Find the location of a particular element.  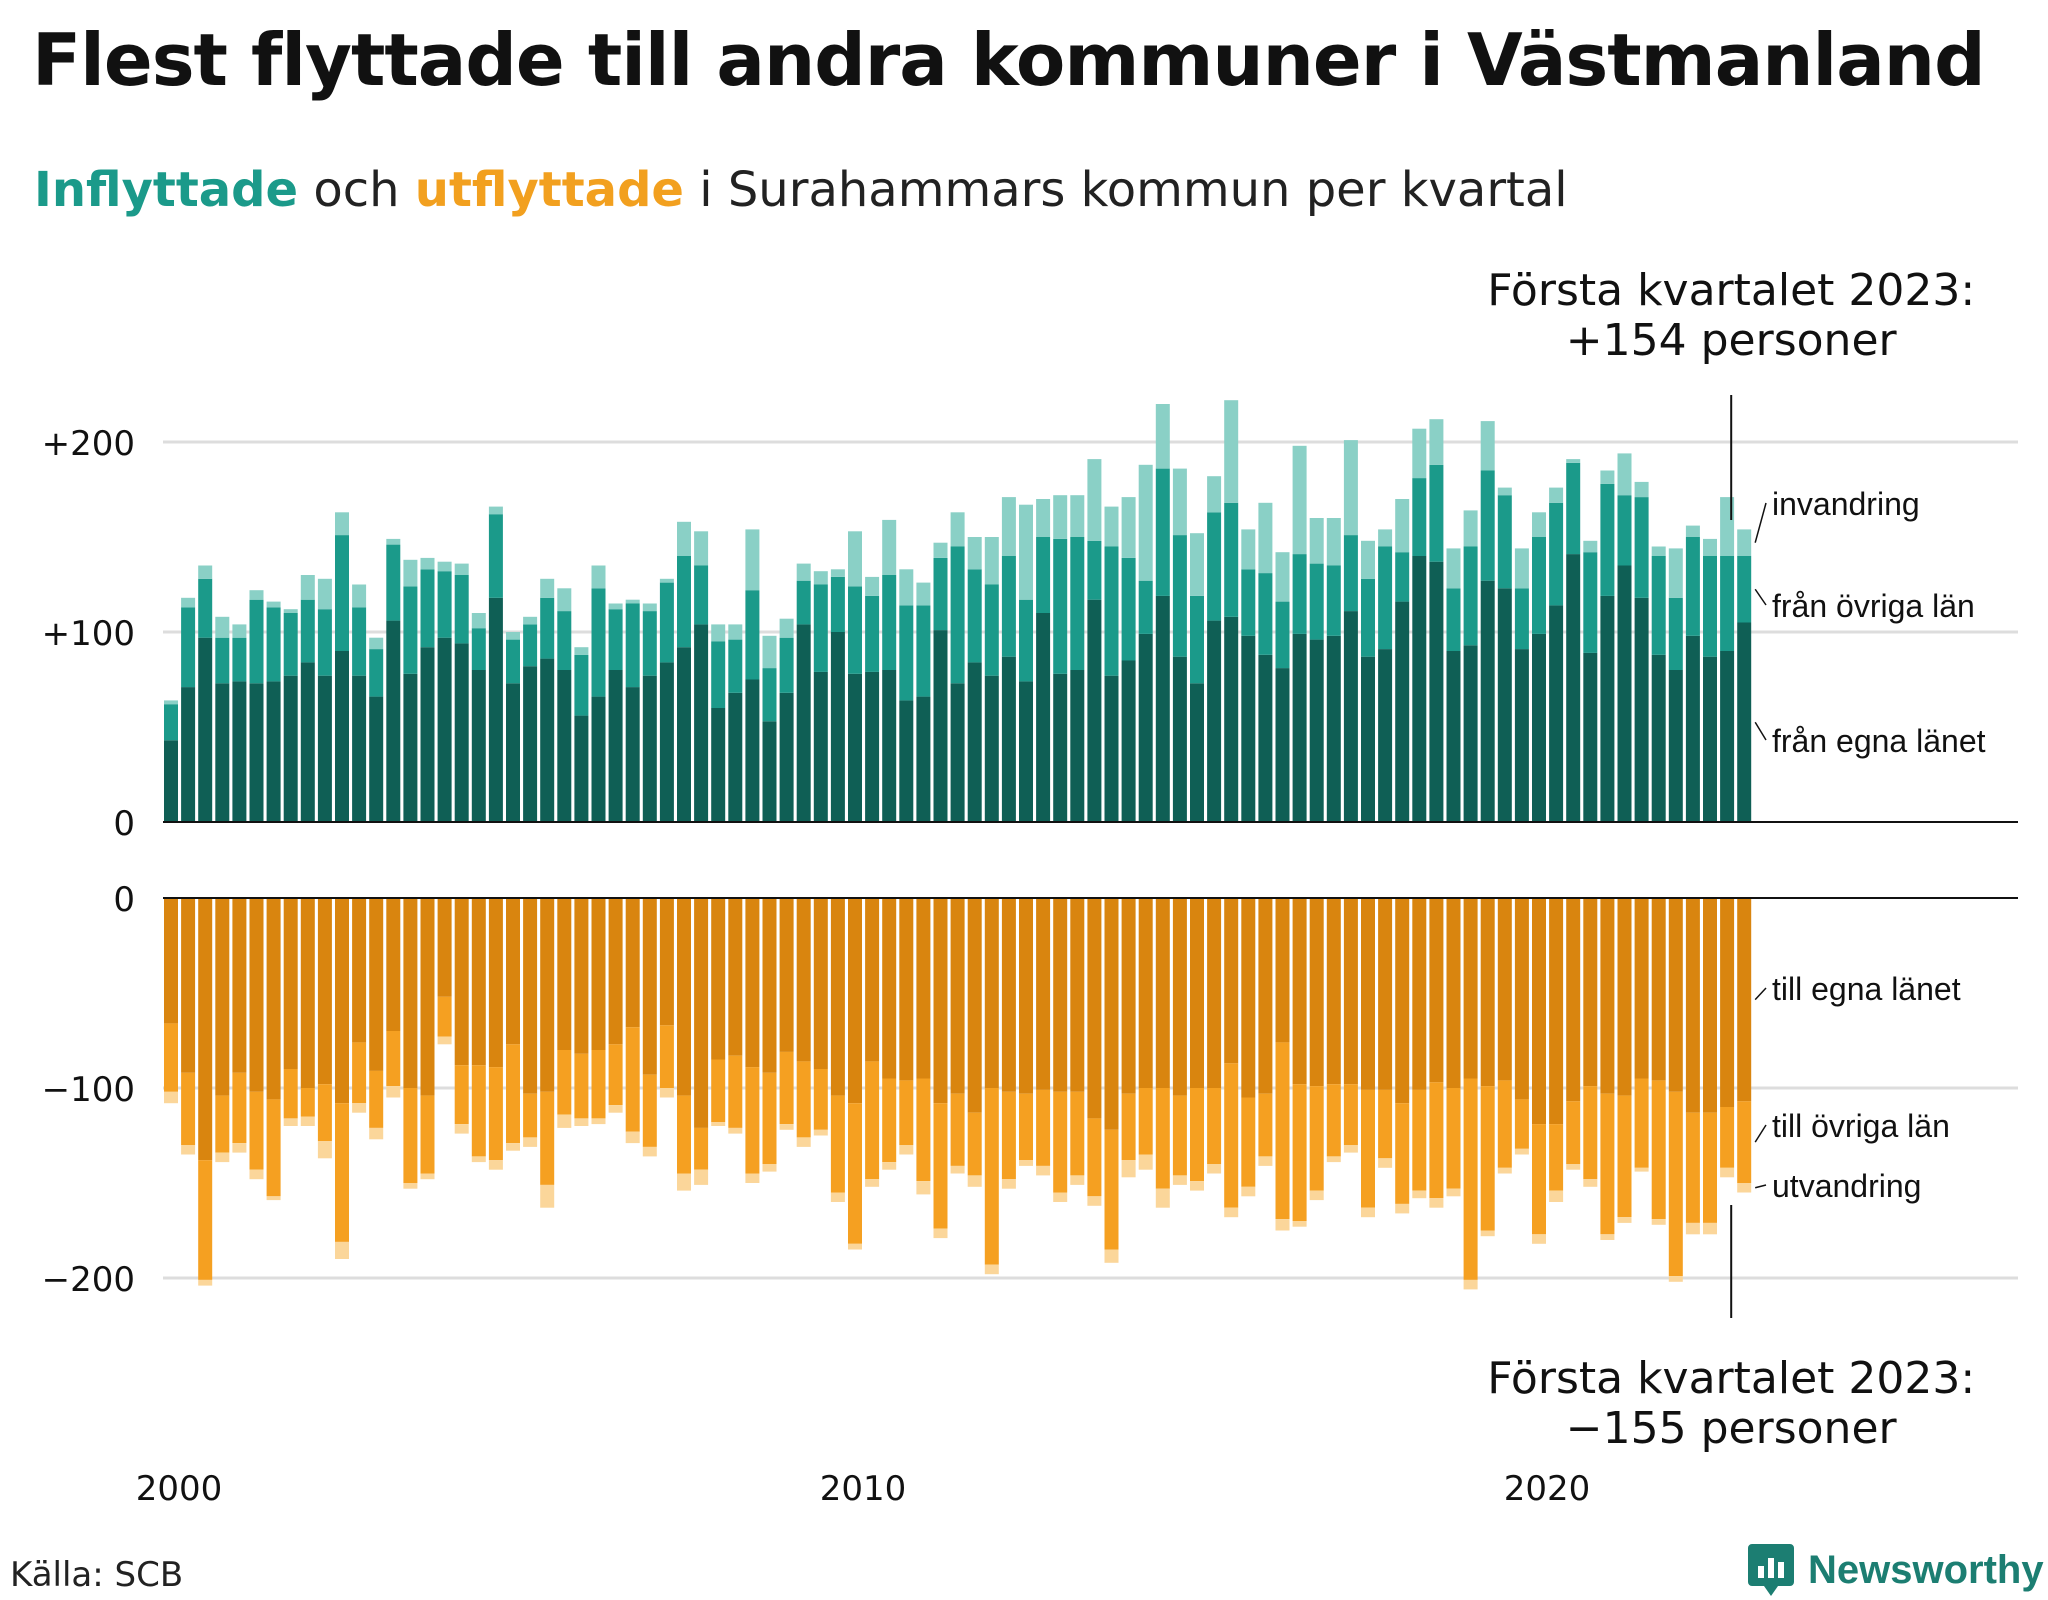

series-label: från egna länet is located at coordinates (1879, 741).